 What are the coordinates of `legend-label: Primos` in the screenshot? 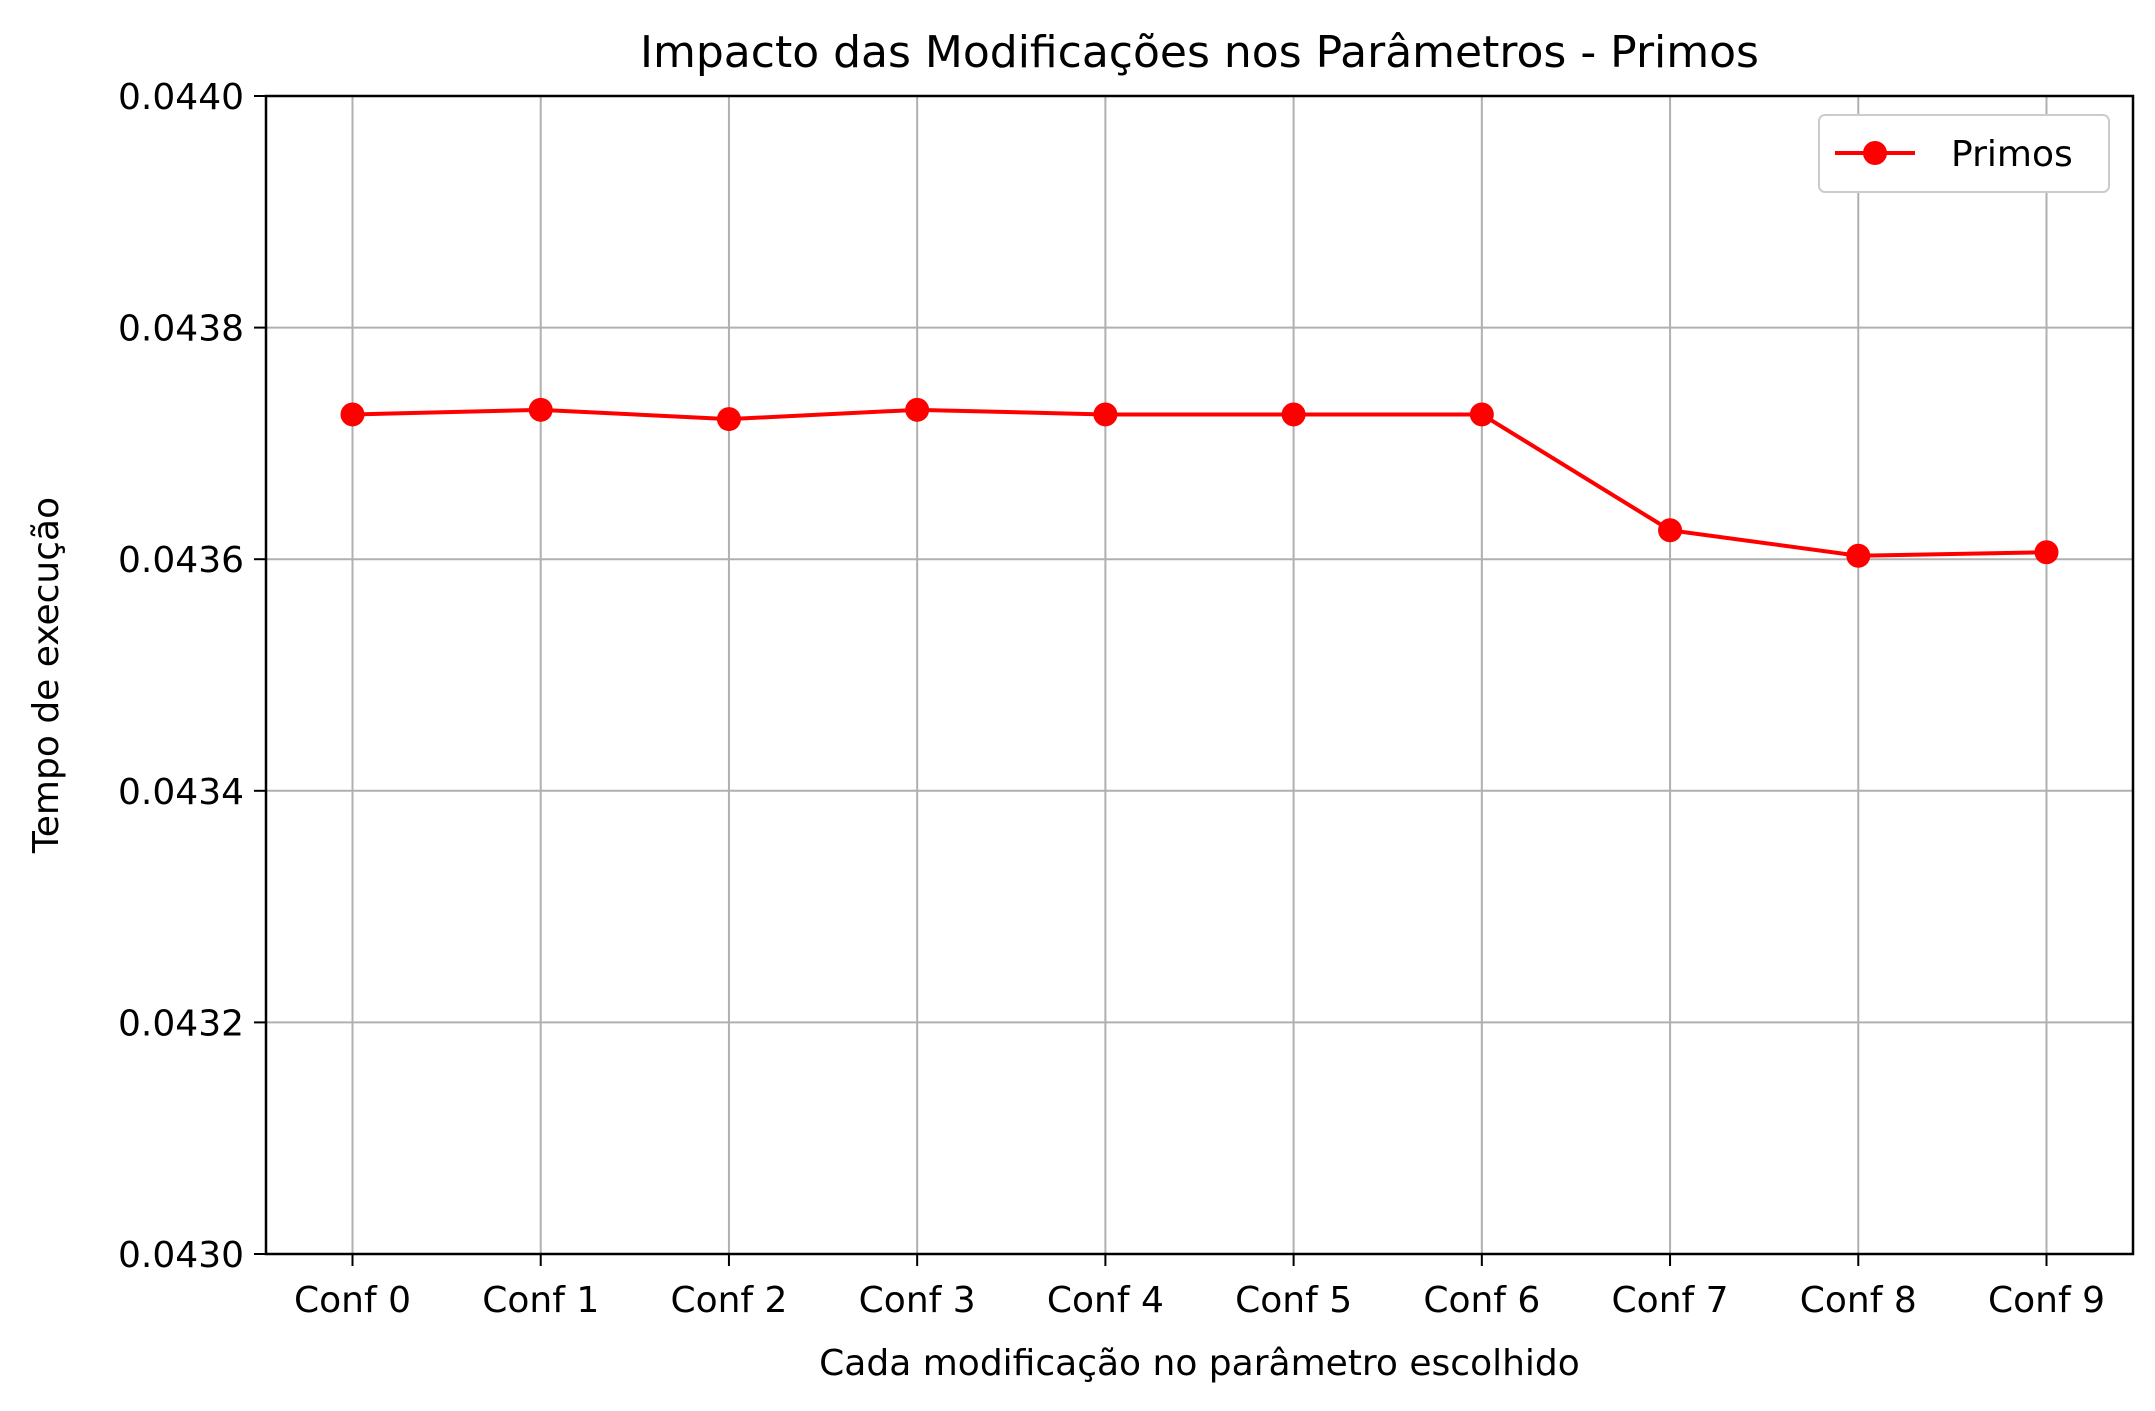 It's located at (2012, 154).